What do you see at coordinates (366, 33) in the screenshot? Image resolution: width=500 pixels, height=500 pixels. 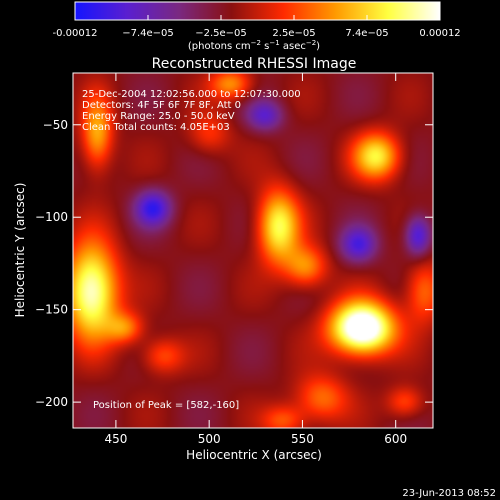 I see `colorbar-tick-label: 7.4e−05` at bounding box center [366, 33].